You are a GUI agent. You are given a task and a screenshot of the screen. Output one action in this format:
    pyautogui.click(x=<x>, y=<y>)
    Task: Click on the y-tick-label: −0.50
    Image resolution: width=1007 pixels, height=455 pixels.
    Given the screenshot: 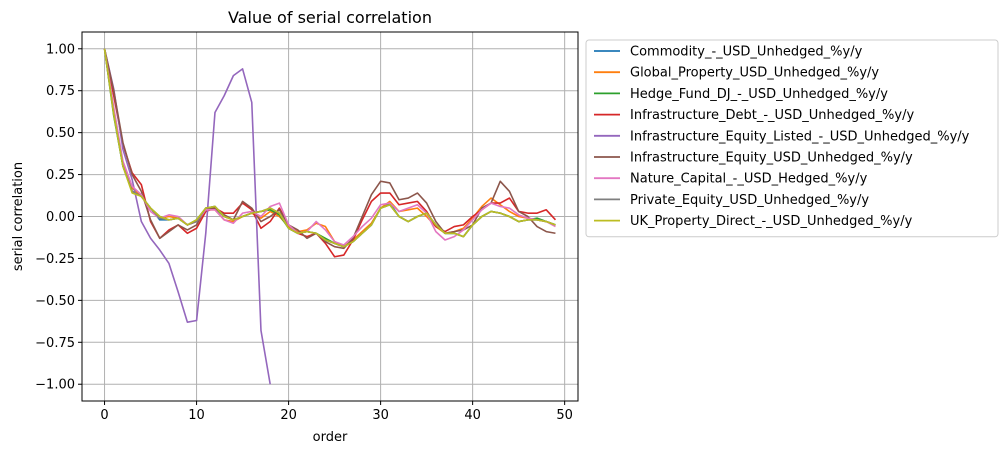 What is the action you would take?
    pyautogui.click(x=55, y=301)
    